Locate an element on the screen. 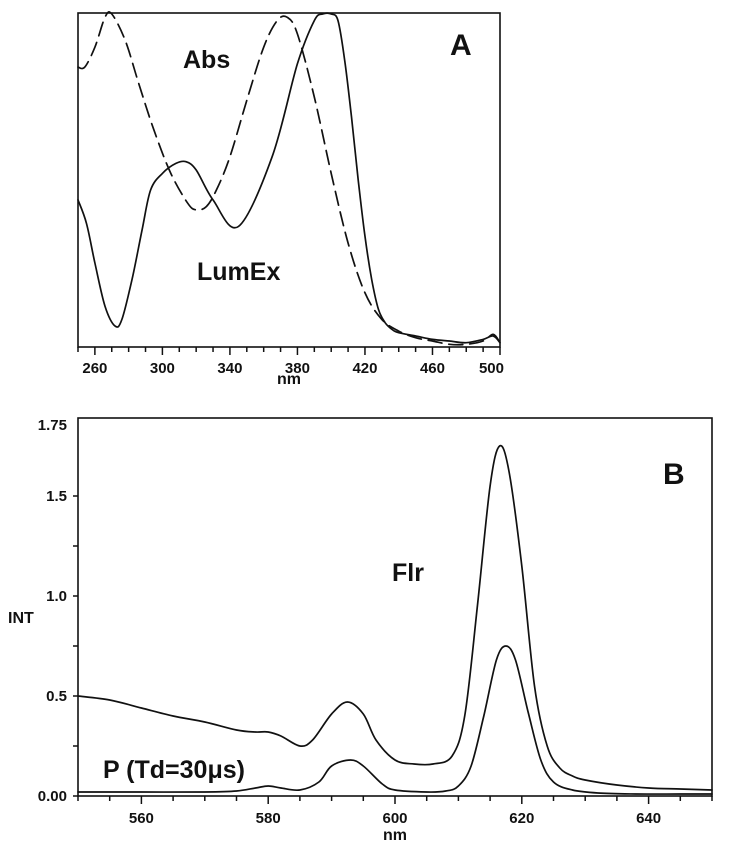 The image size is (754, 863). panel-a-x-tick-label: 460 is located at coordinates (432, 368).